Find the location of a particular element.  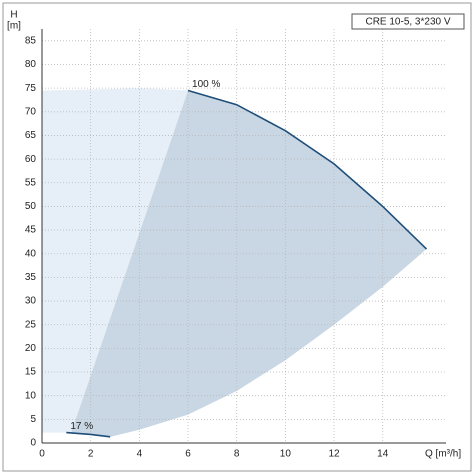

x-tick-label: 0 is located at coordinates (42, 454).